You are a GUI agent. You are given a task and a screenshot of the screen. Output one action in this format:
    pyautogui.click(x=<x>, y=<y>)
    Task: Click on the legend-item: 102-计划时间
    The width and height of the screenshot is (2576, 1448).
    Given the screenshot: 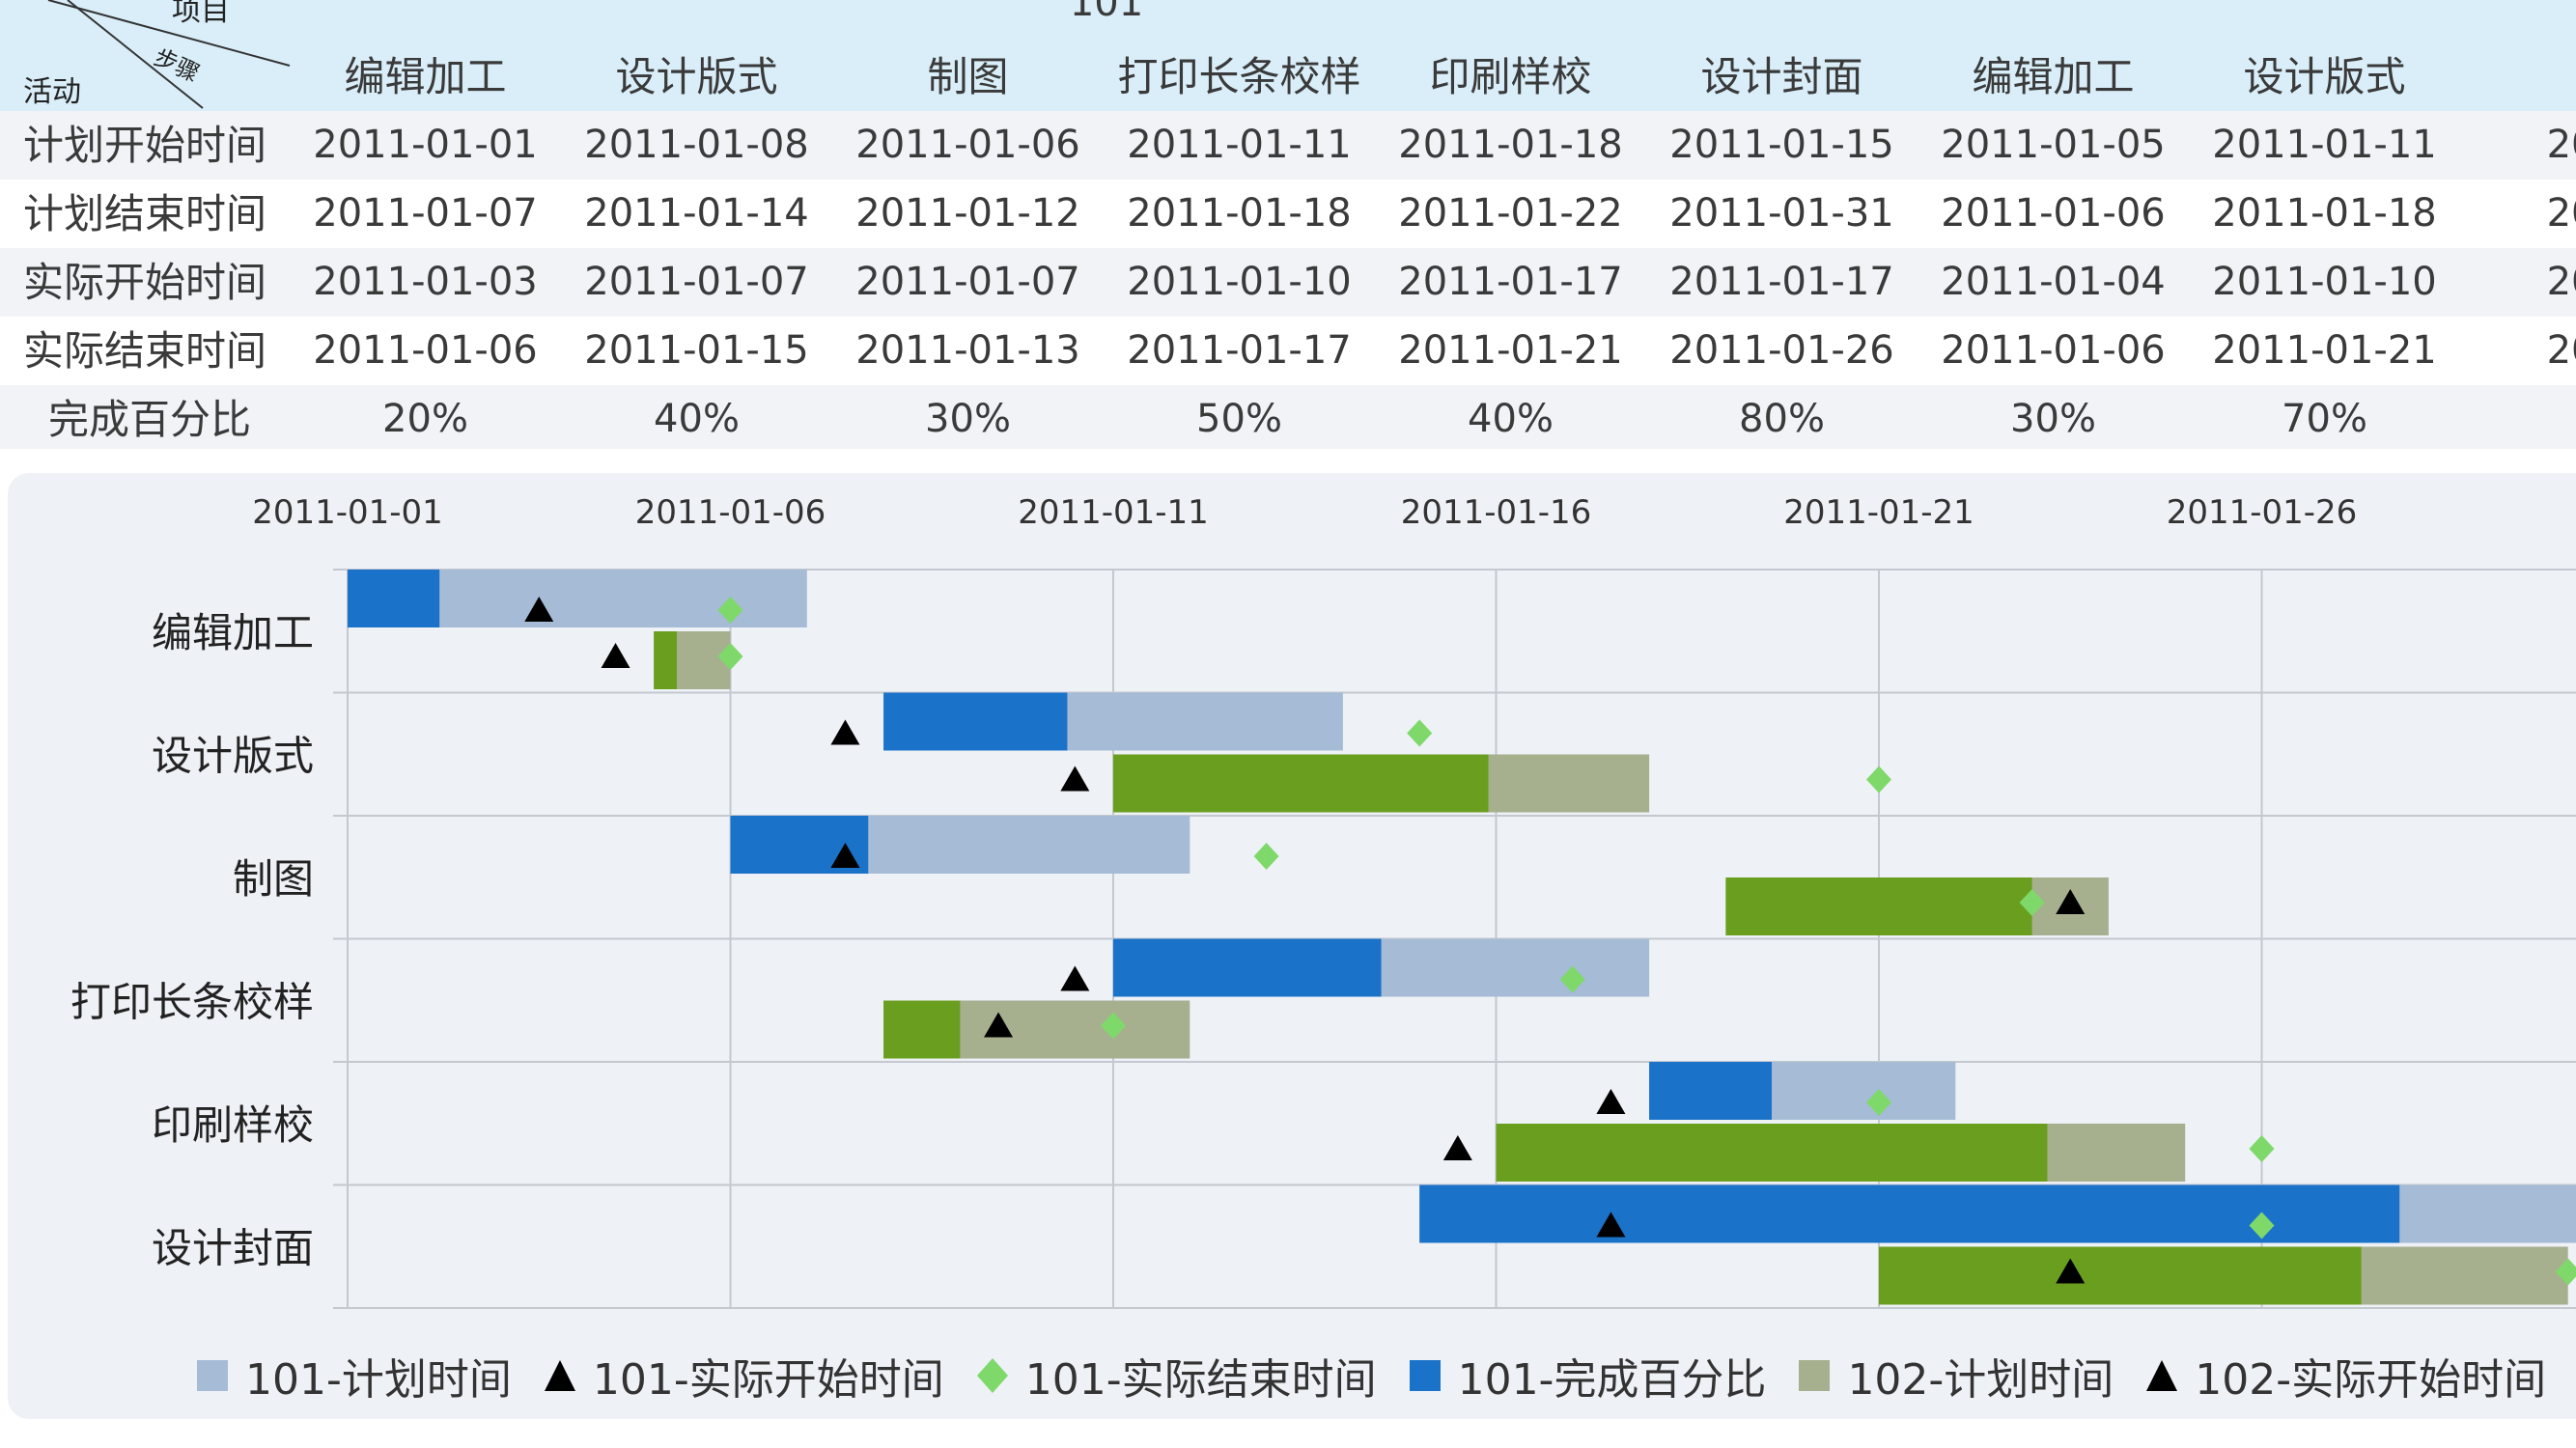 What is the action you would take?
    pyautogui.click(x=1955, y=1375)
    